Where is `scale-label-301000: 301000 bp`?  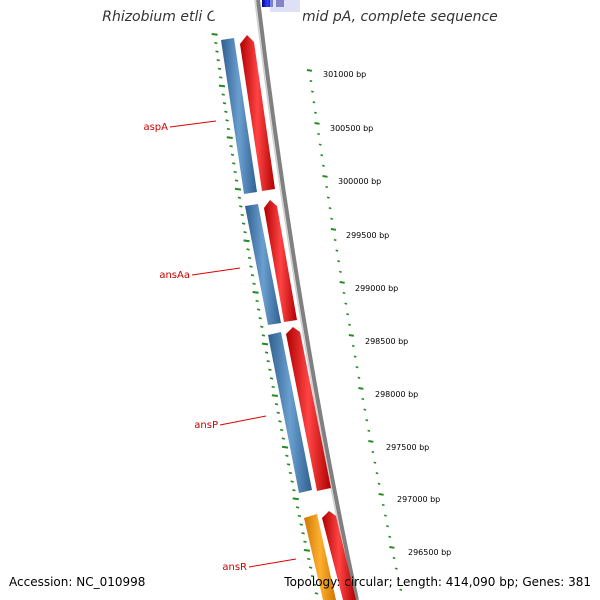 scale-label-301000: 301000 bp is located at coordinates (344, 74).